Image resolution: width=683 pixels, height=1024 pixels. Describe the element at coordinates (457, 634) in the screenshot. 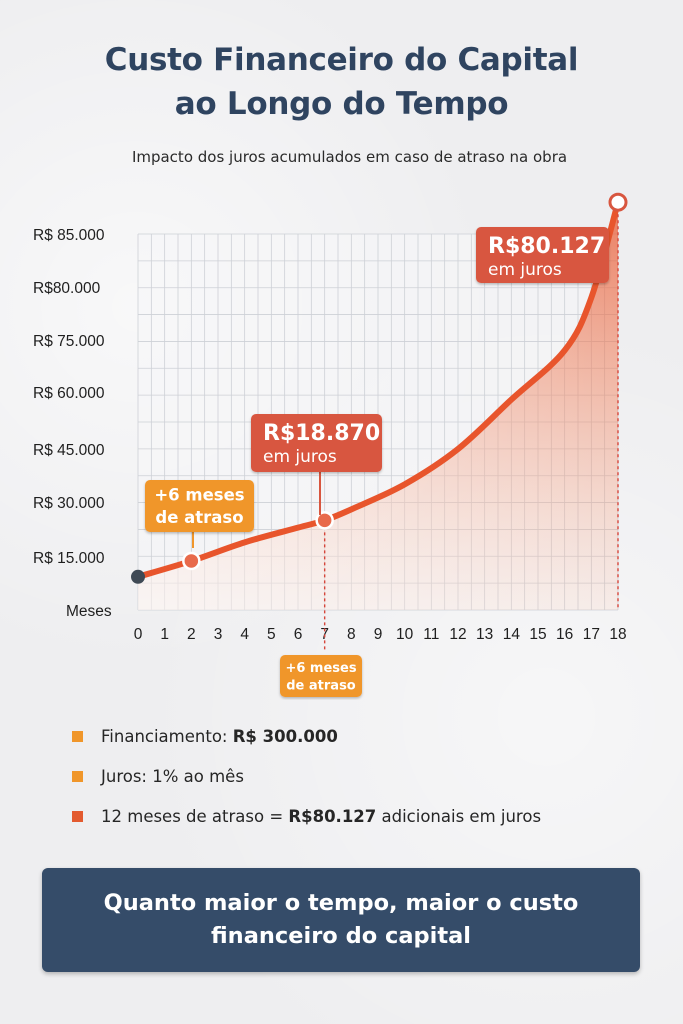

I see `x-tick-label: 12` at that location.